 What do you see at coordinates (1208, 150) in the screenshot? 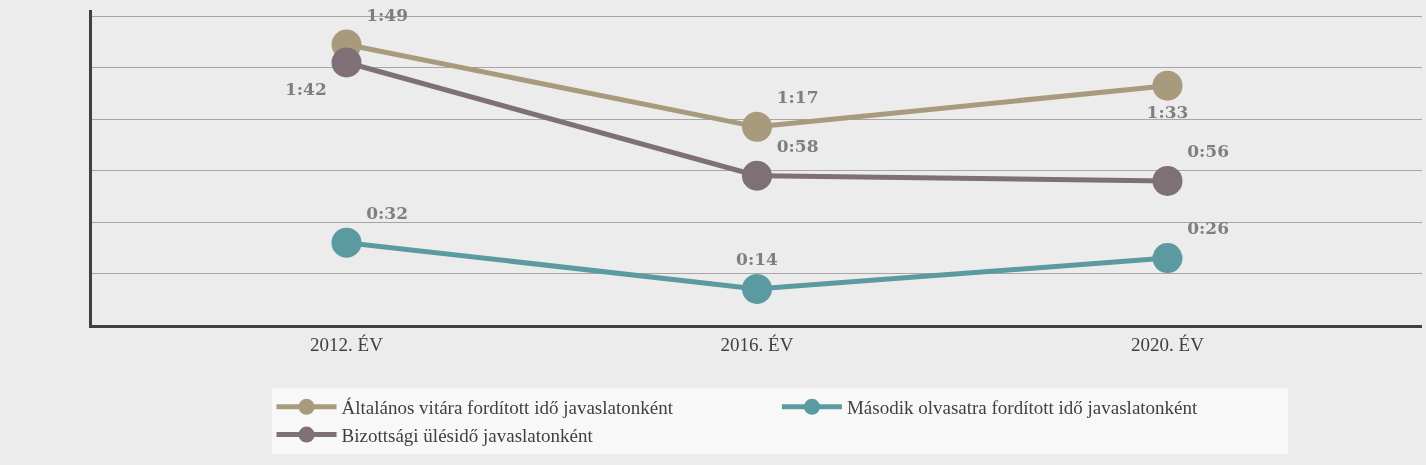
I see `data-label: 0:56` at bounding box center [1208, 150].